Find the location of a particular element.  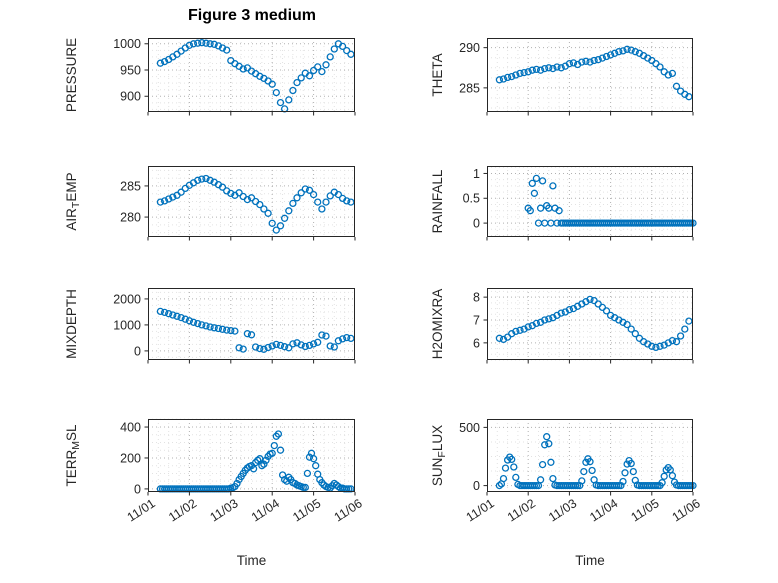

y-tick-label: 1000 is located at coordinates (127, 44).